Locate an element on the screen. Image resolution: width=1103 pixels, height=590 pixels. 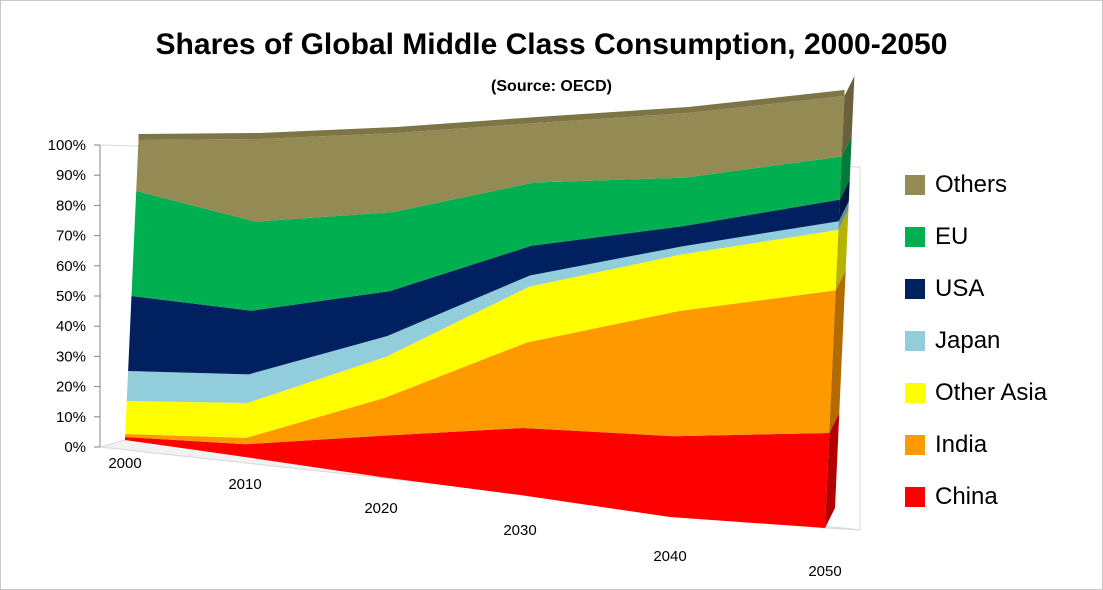
legend-label: Other Asia is located at coordinates (991, 392).